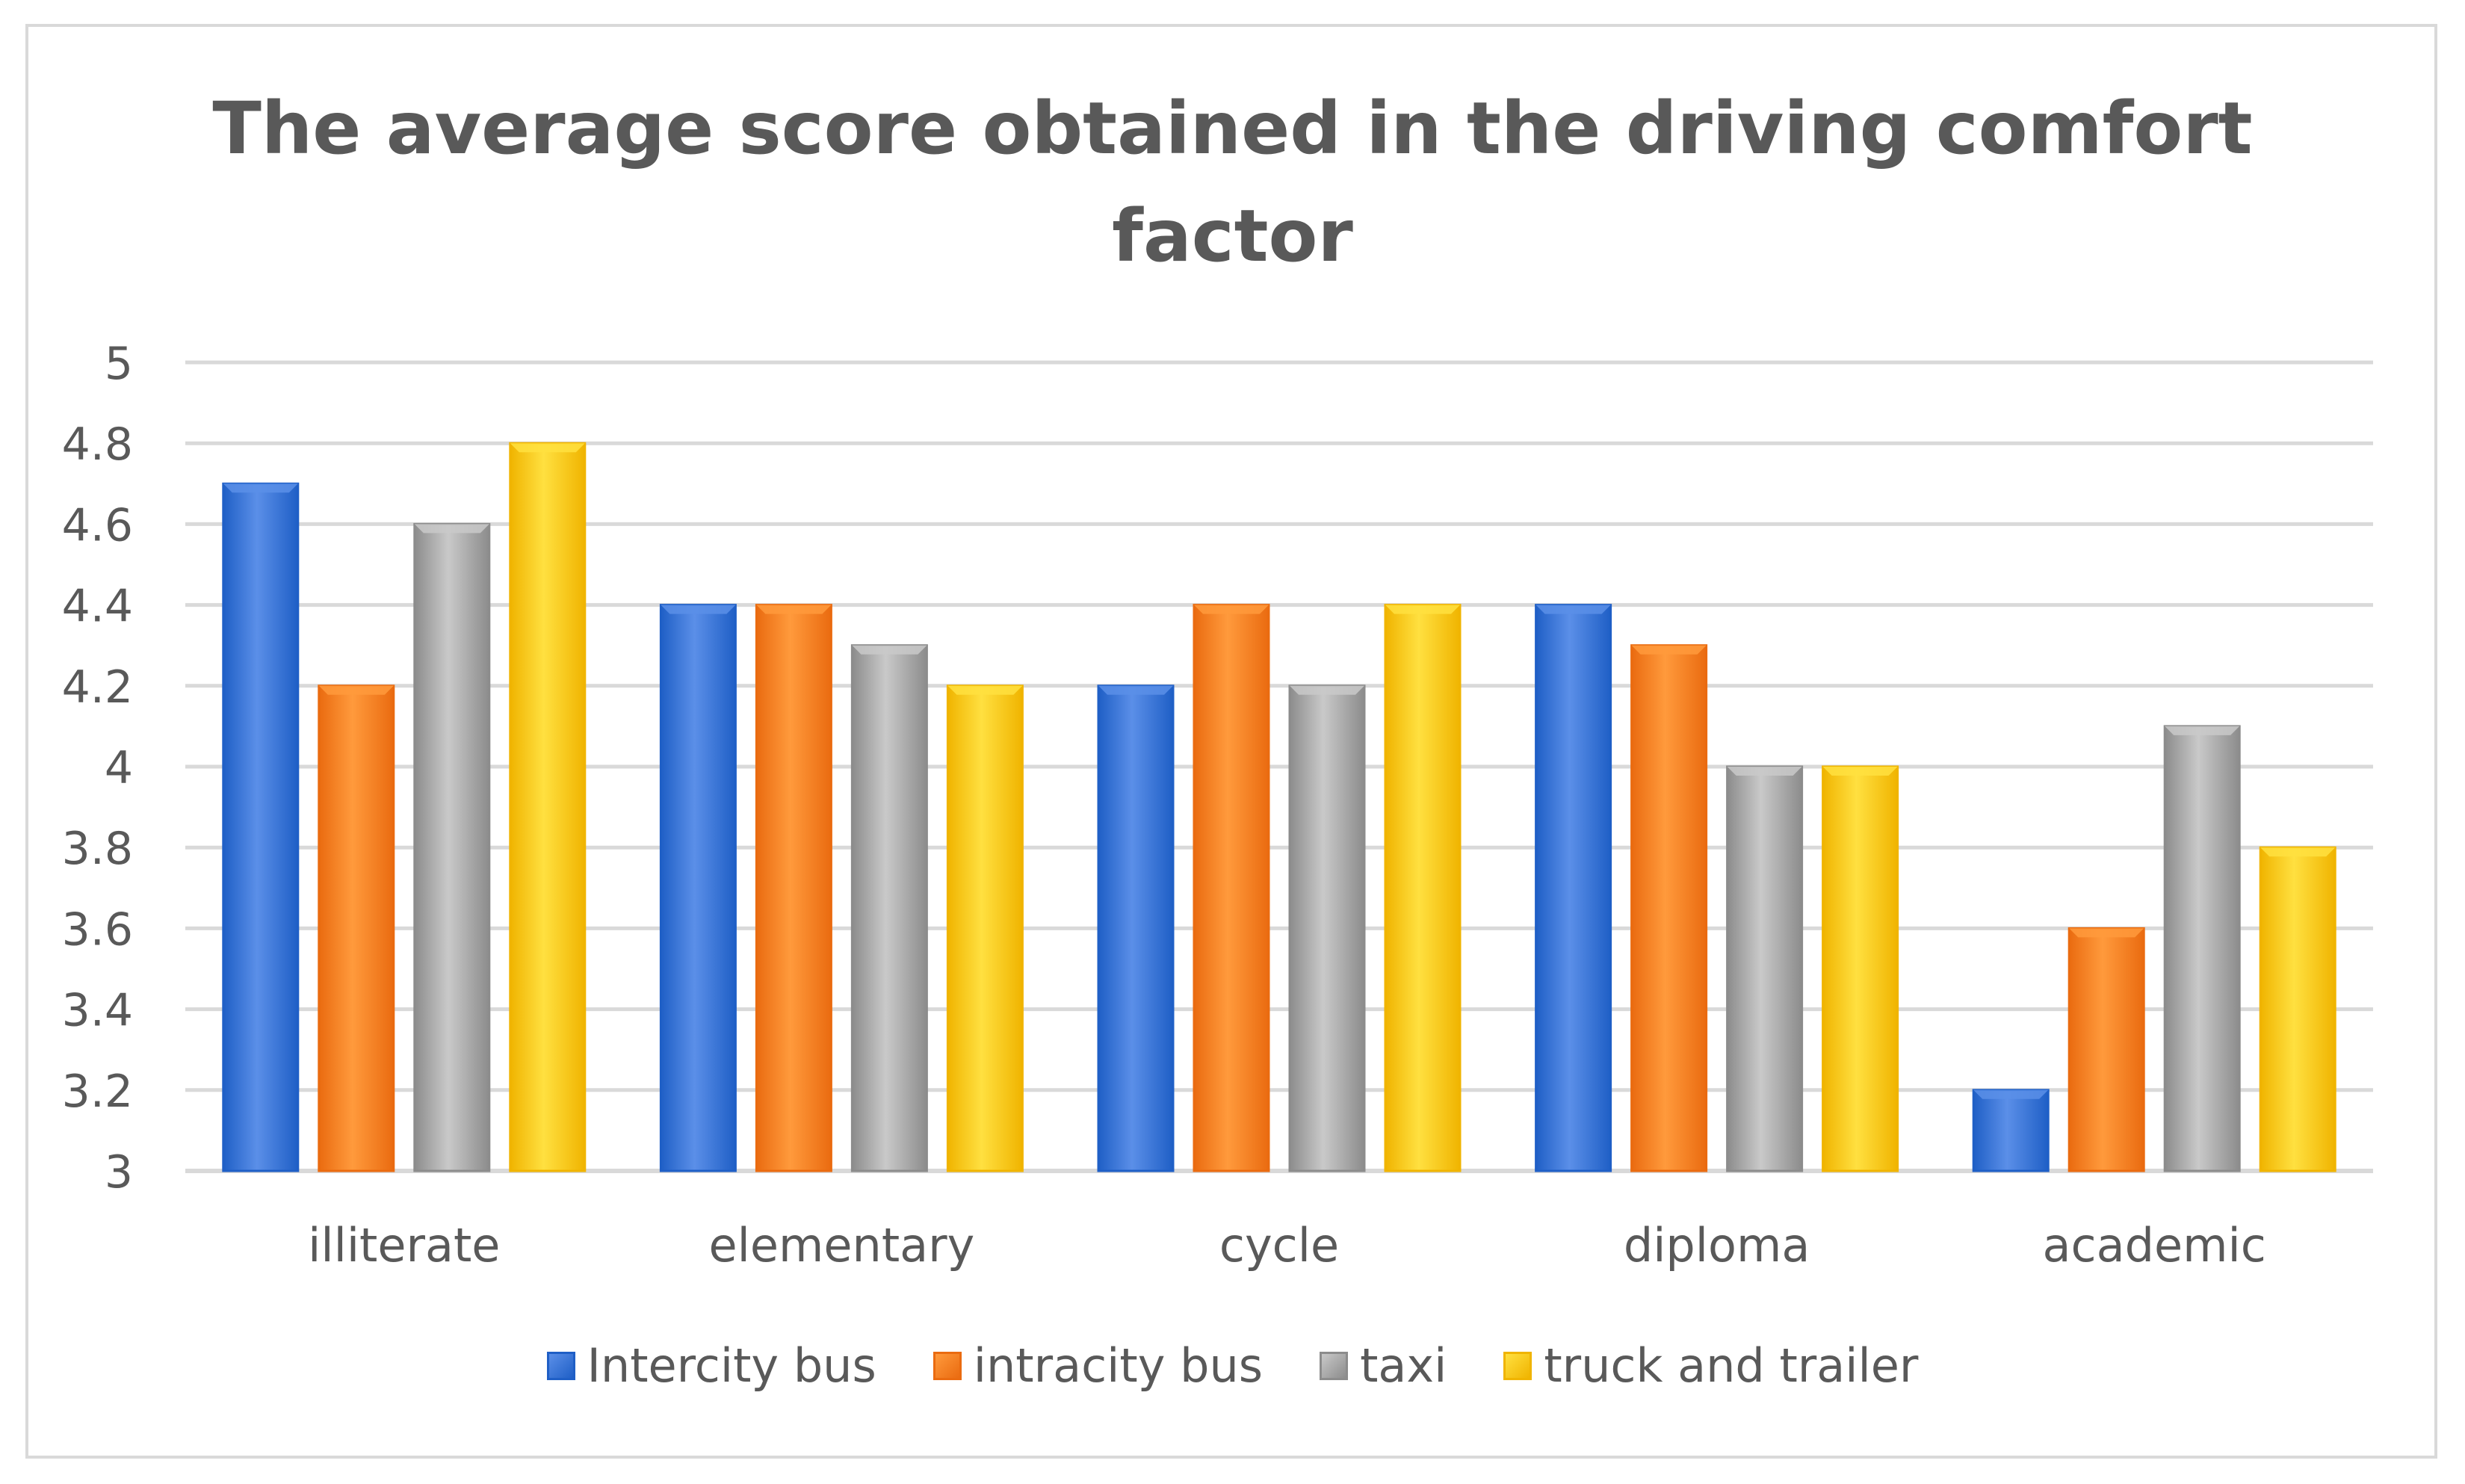  What do you see at coordinates (1404, 1365) in the screenshot?
I see `legend-label: taxi` at bounding box center [1404, 1365].